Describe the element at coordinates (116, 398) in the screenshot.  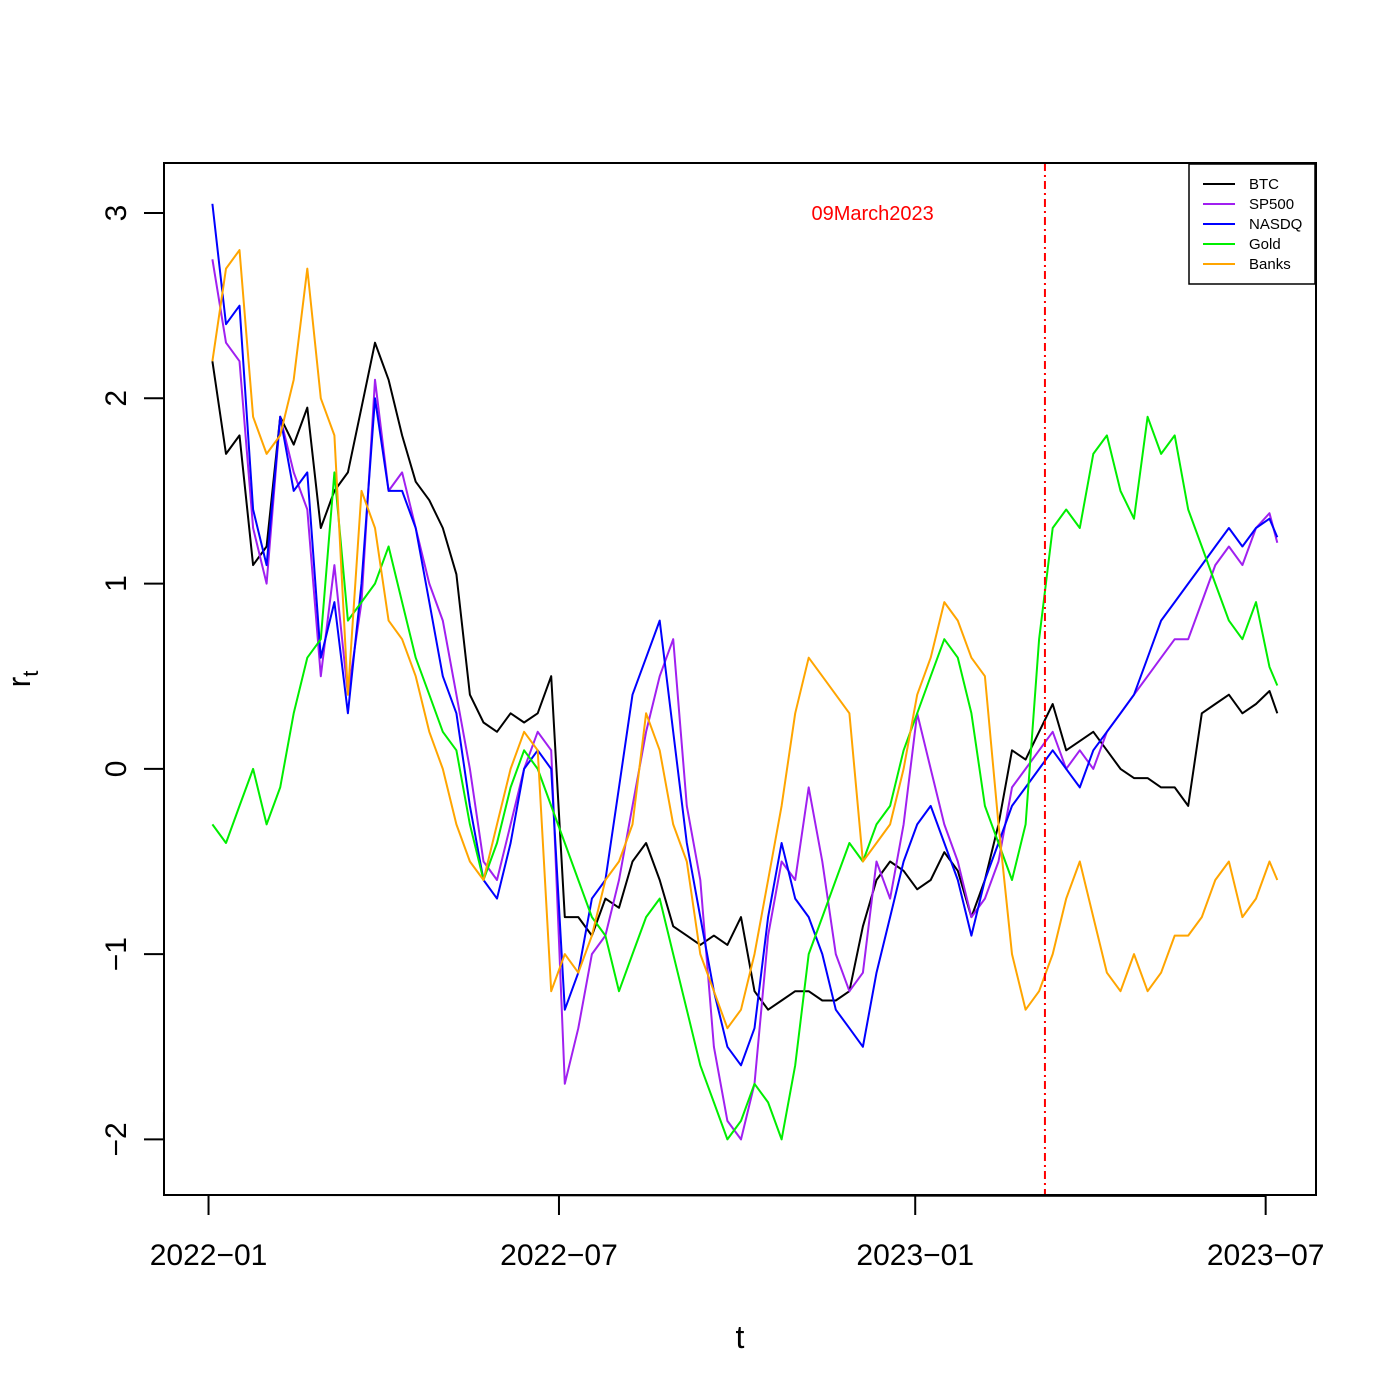
I see `y-tick-label: 2` at that location.